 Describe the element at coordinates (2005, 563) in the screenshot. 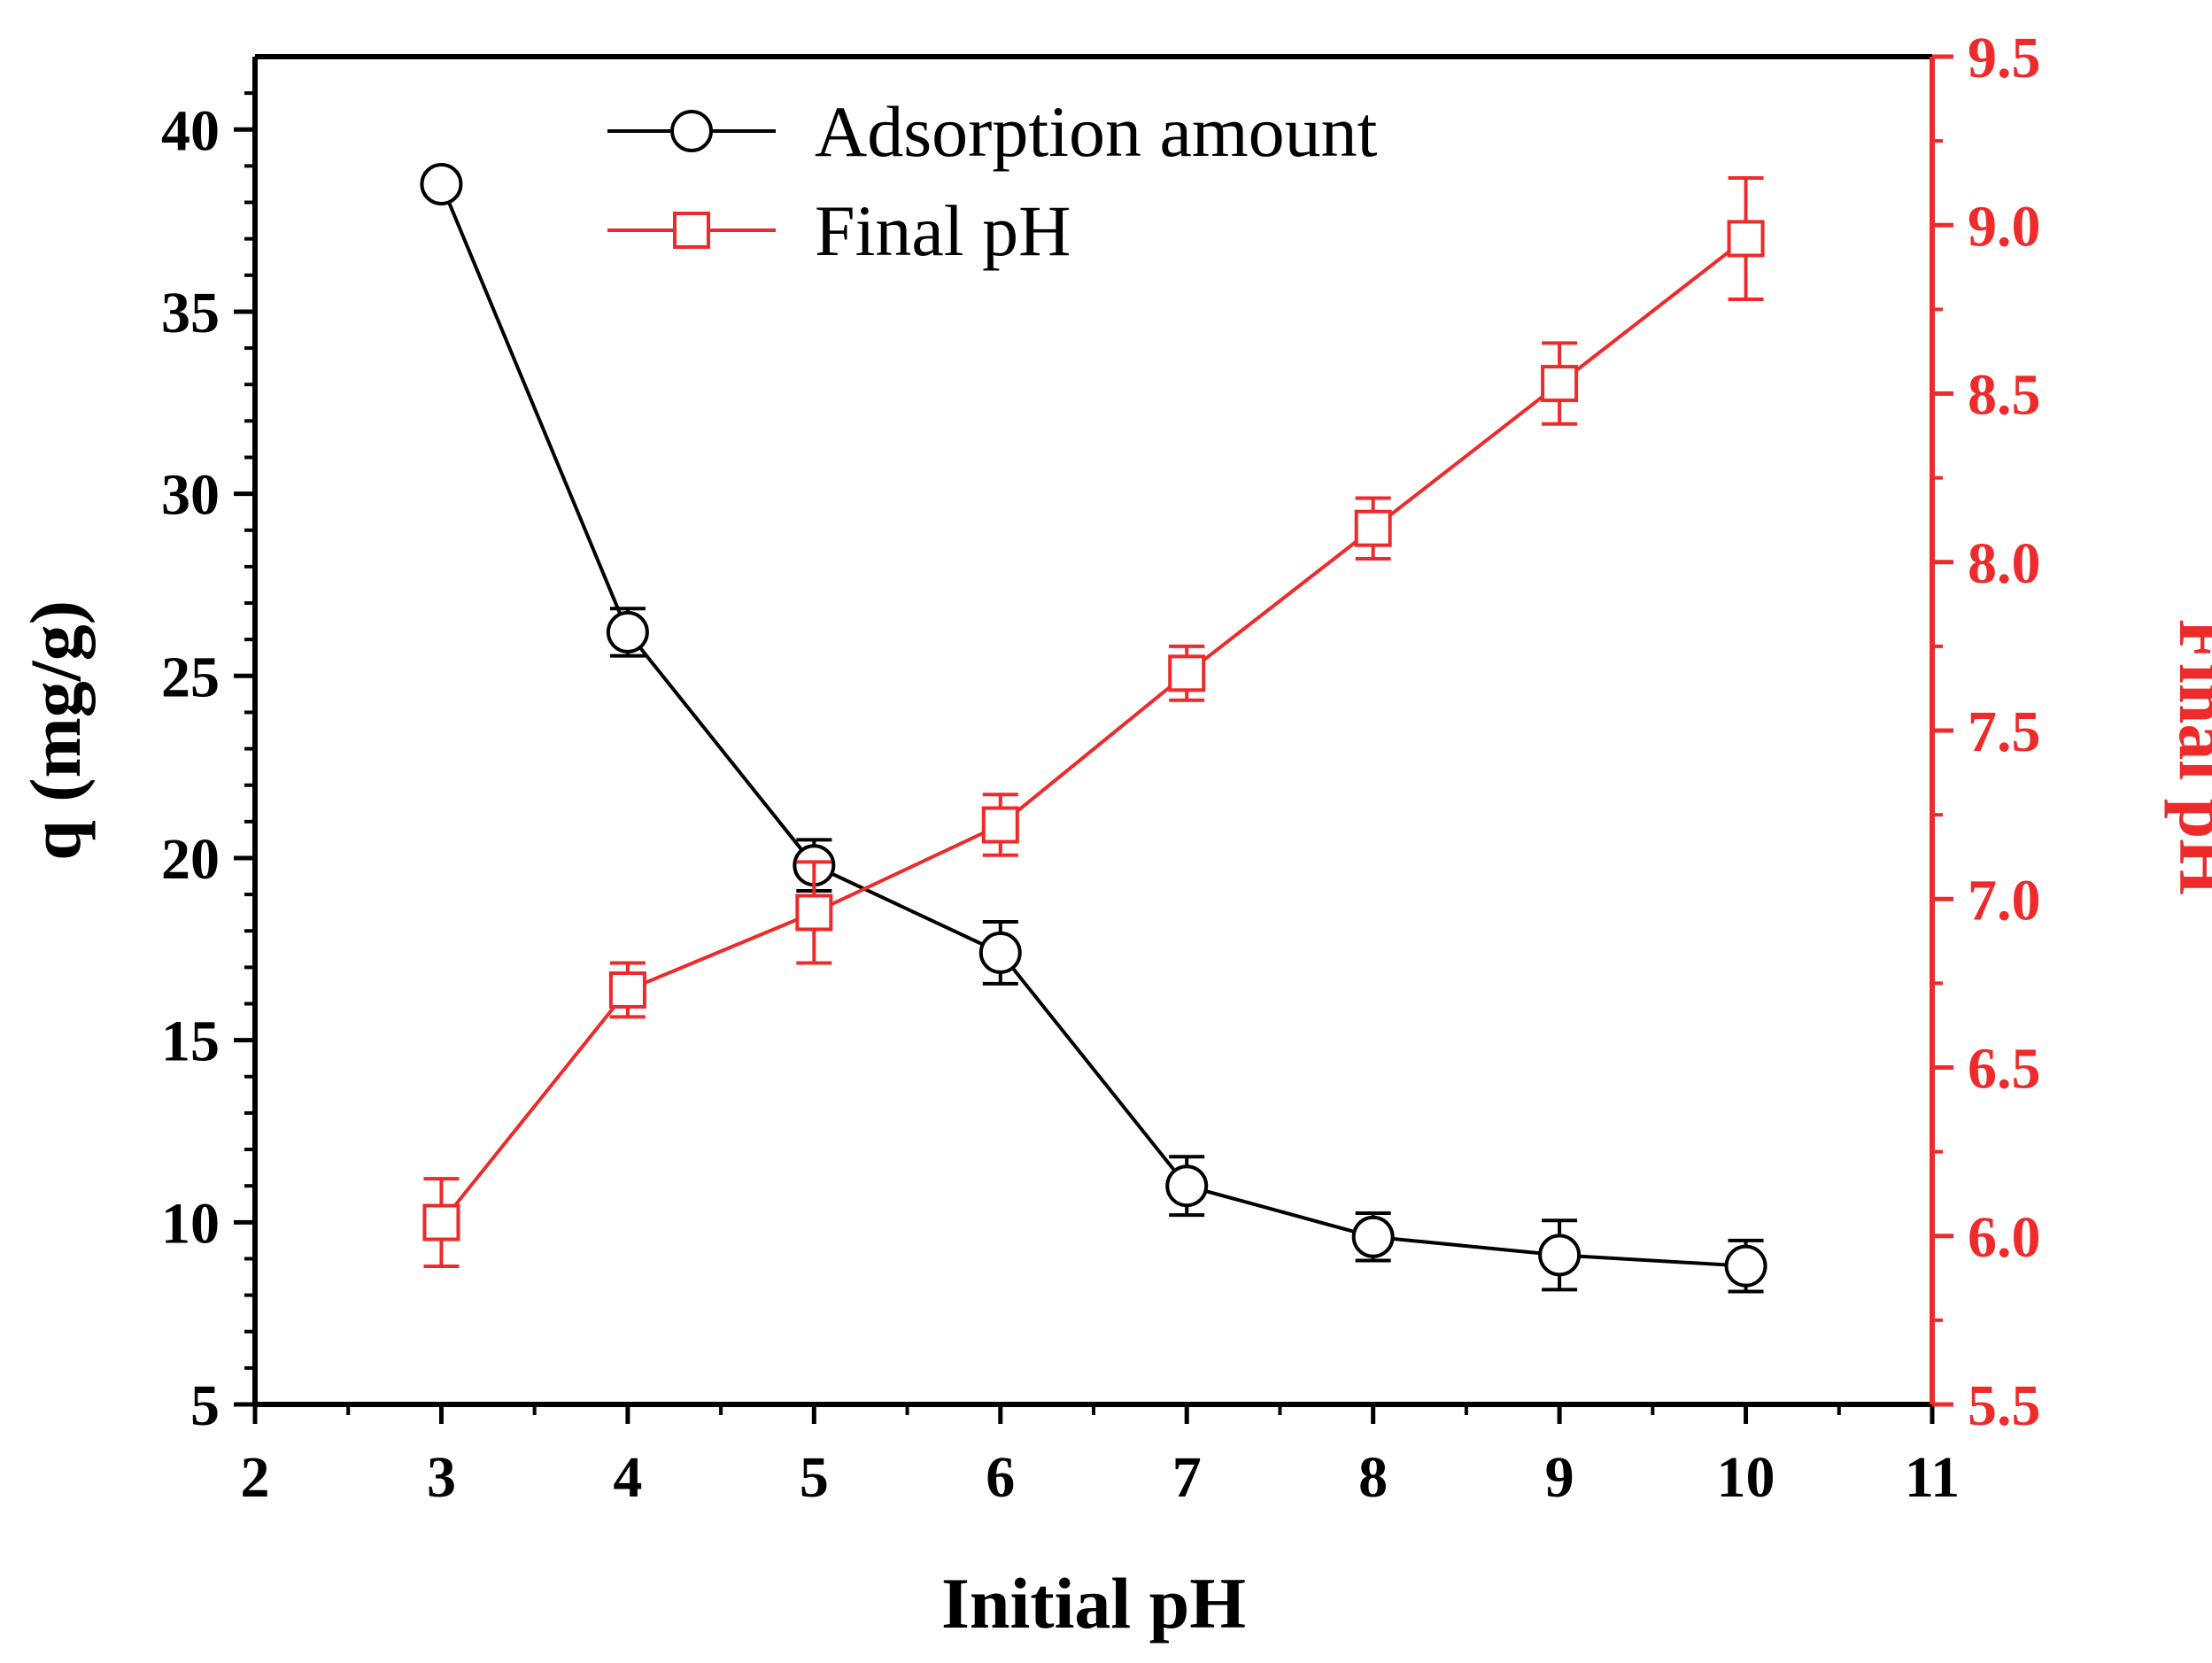

I see `y2-tick-label: 8.0` at that location.